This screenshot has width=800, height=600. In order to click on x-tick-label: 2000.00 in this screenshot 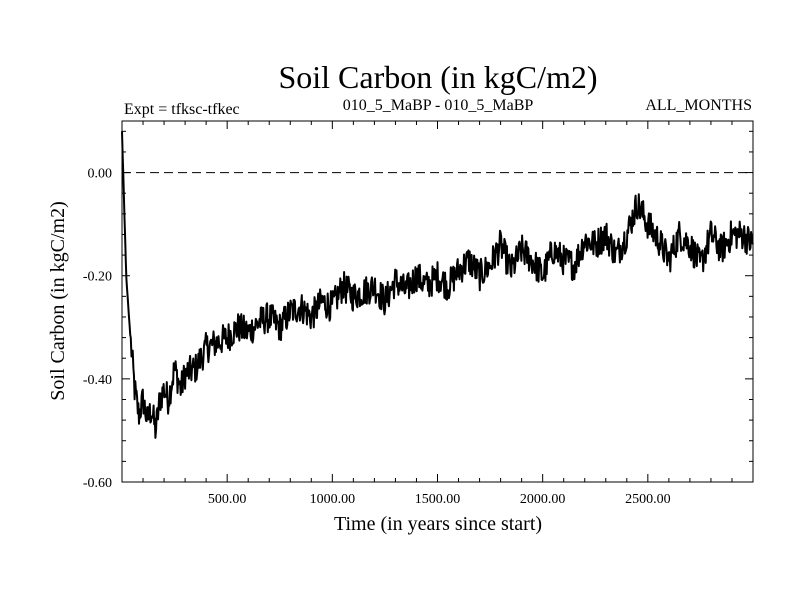, I will do `click(543, 499)`.